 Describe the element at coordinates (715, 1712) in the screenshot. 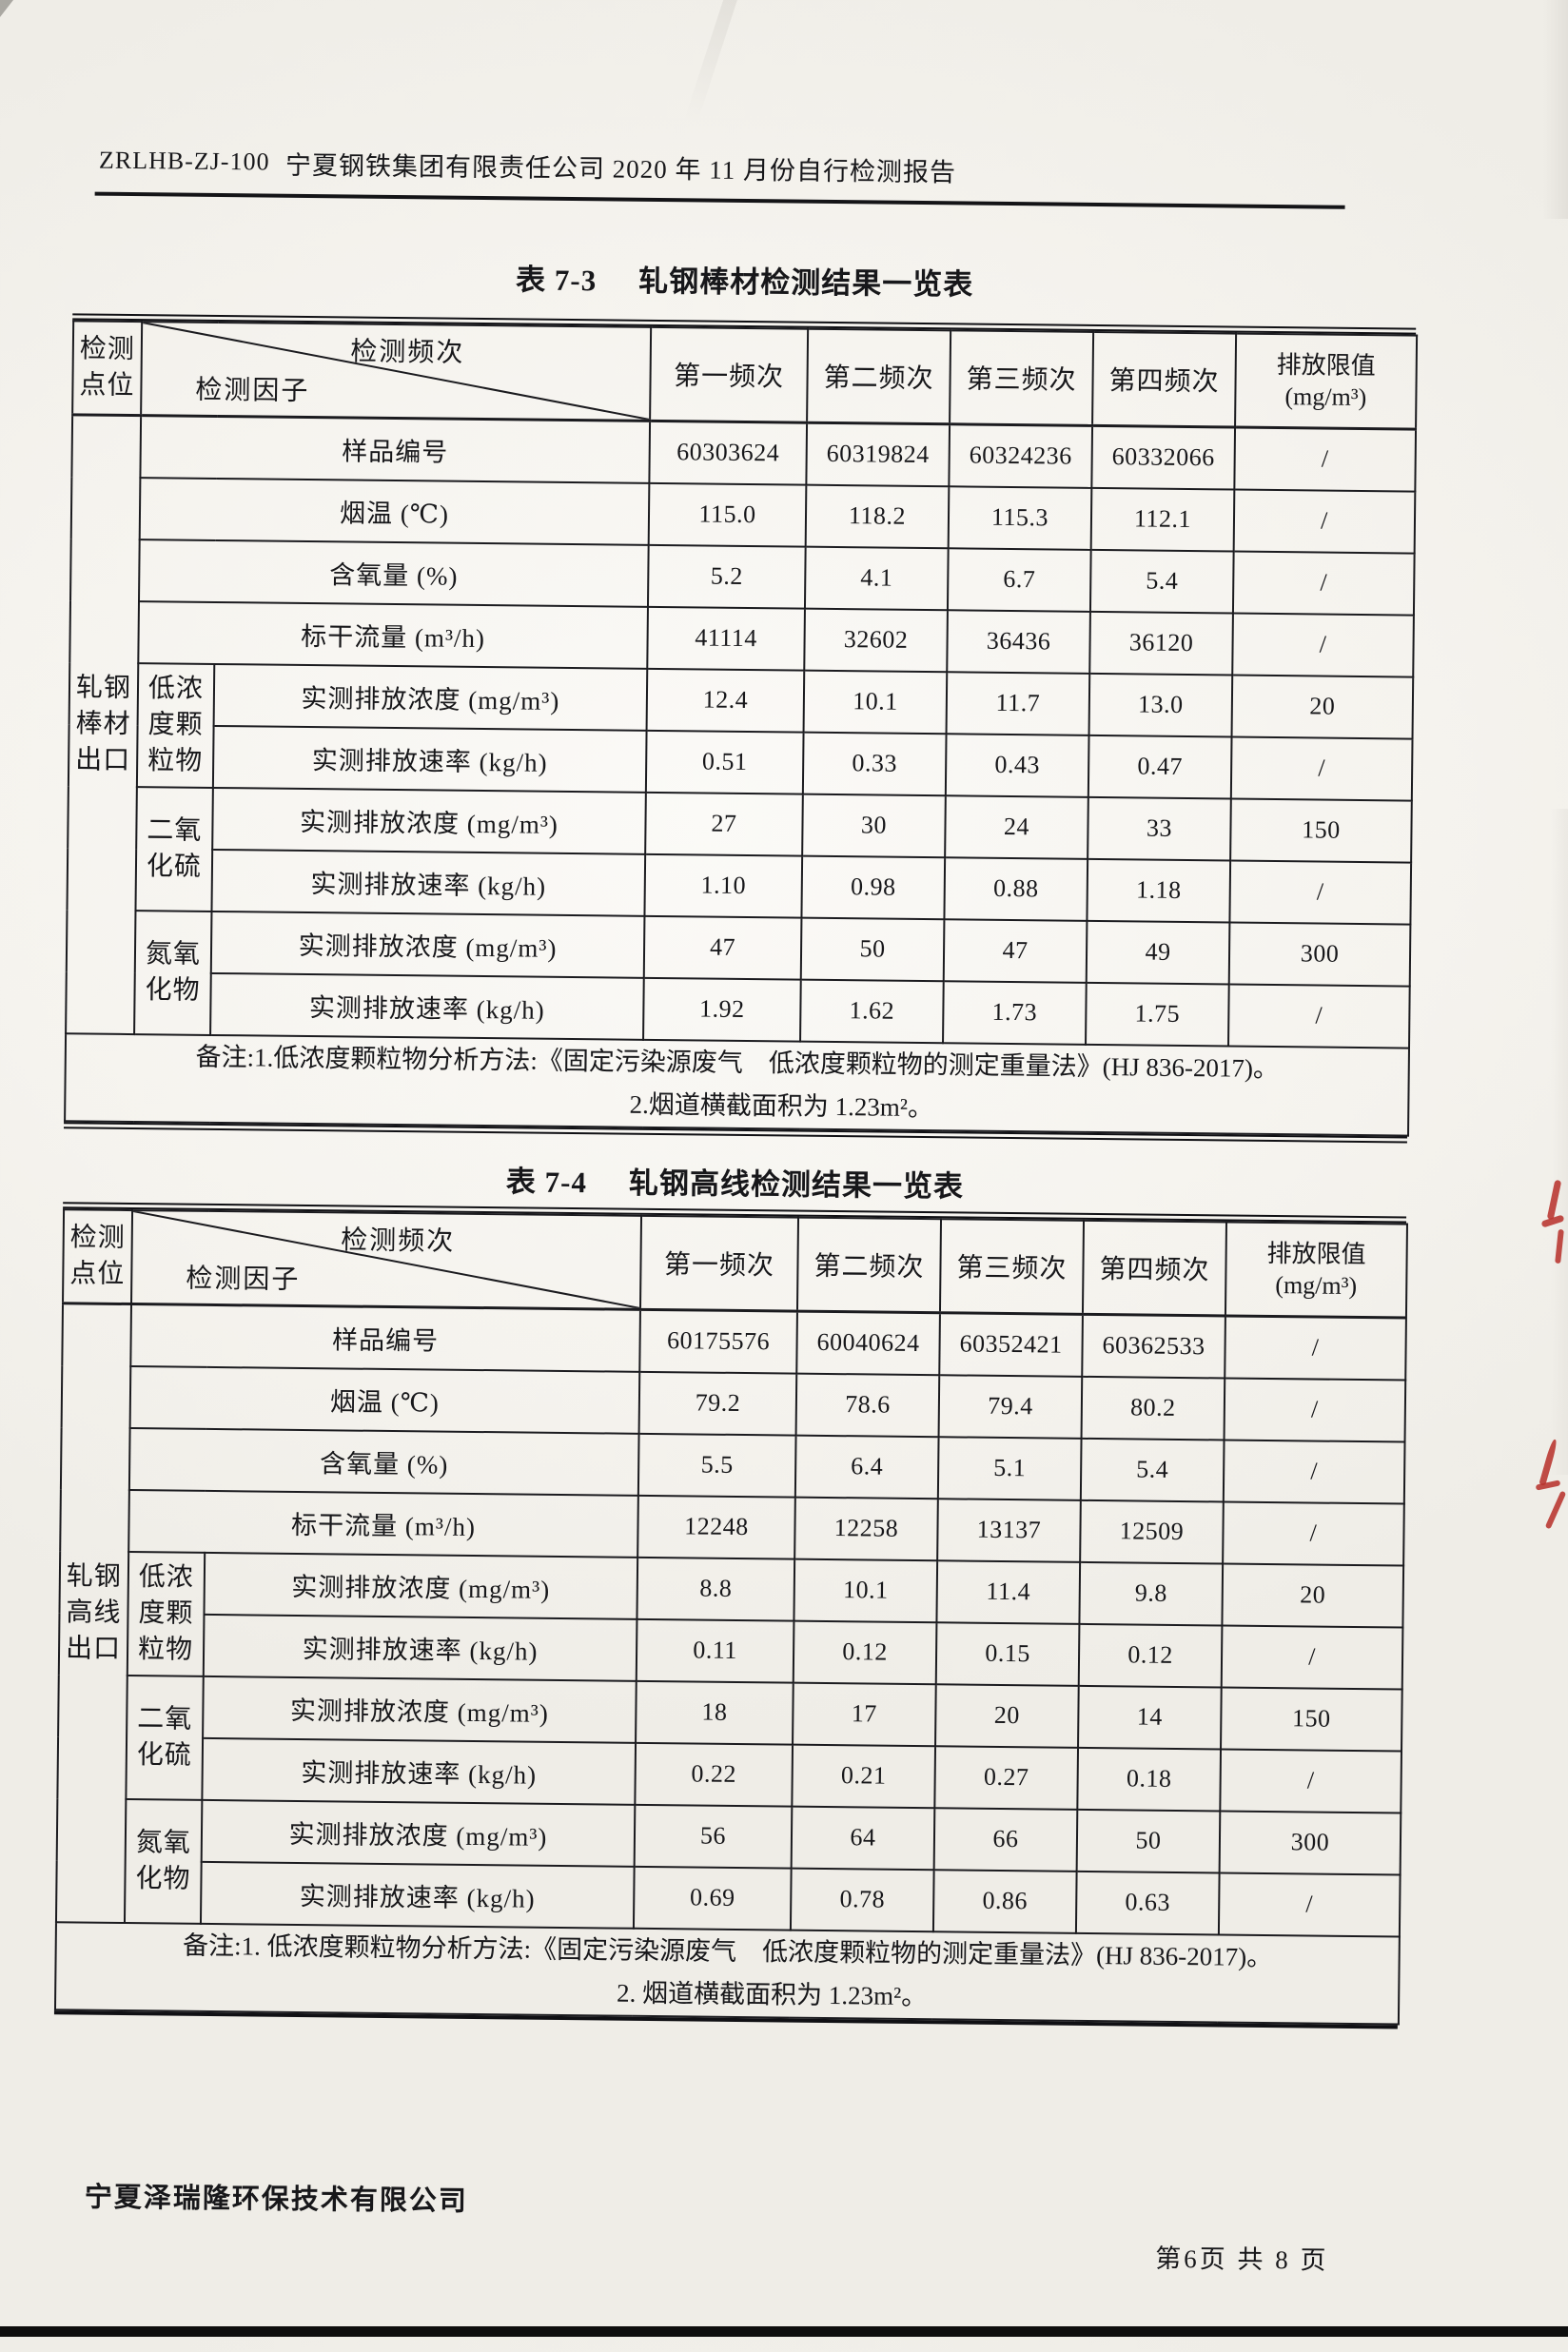

I see `value-cell: 18` at that location.